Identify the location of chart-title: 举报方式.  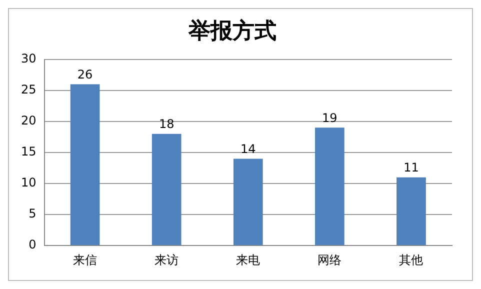
(232, 31).